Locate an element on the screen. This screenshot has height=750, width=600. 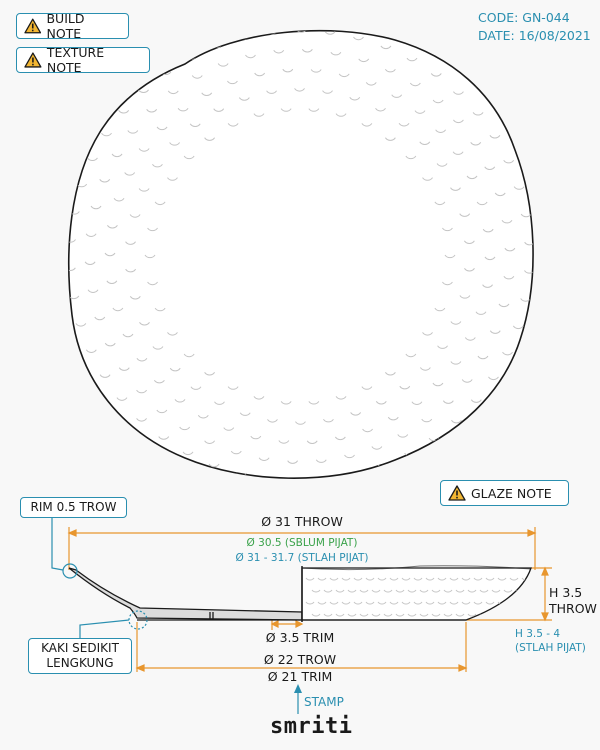
texture-note-button: TEXTURE NOTE is located at coordinates (83, 60).